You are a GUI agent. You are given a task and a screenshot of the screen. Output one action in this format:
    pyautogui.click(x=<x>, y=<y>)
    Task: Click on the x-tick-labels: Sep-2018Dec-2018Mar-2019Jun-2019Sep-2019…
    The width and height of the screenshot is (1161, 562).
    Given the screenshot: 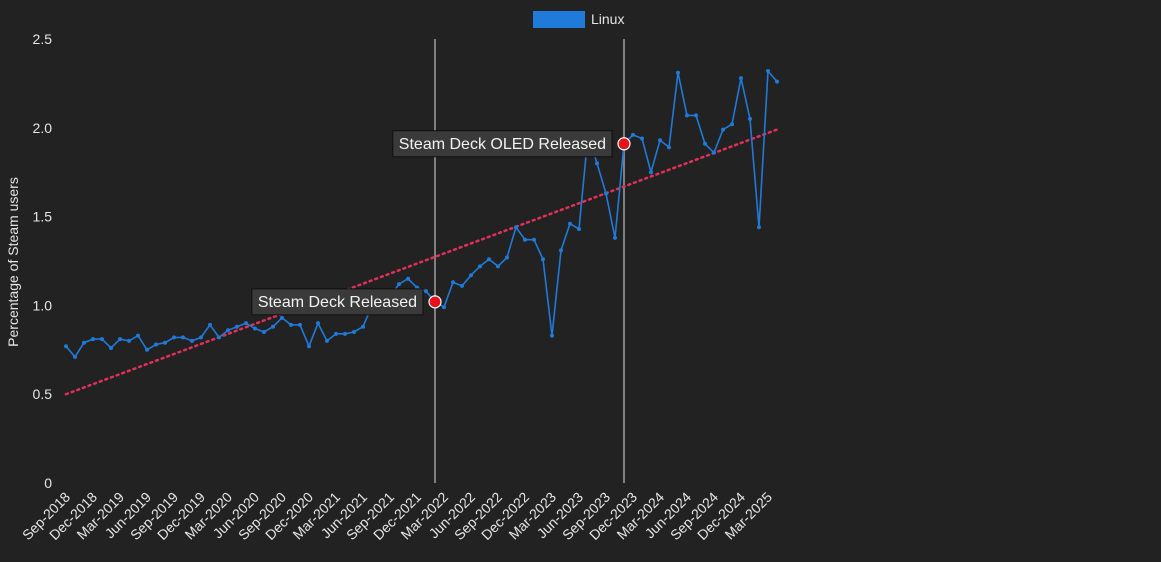 What is the action you would take?
    pyautogui.click(x=397, y=516)
    